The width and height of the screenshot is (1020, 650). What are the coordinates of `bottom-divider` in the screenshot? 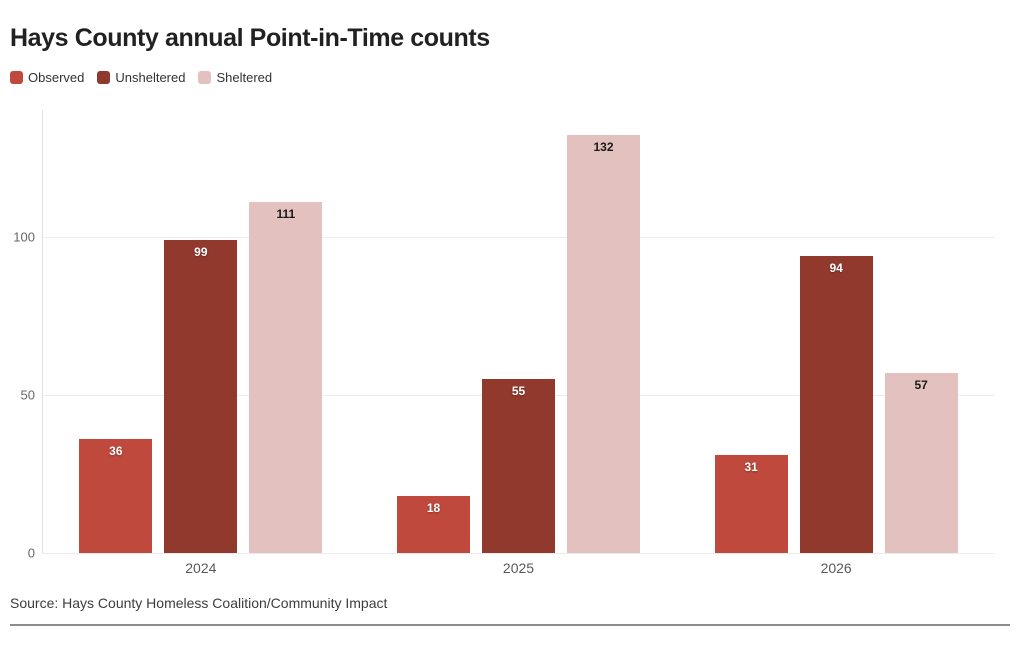 It's located at (510, 625).